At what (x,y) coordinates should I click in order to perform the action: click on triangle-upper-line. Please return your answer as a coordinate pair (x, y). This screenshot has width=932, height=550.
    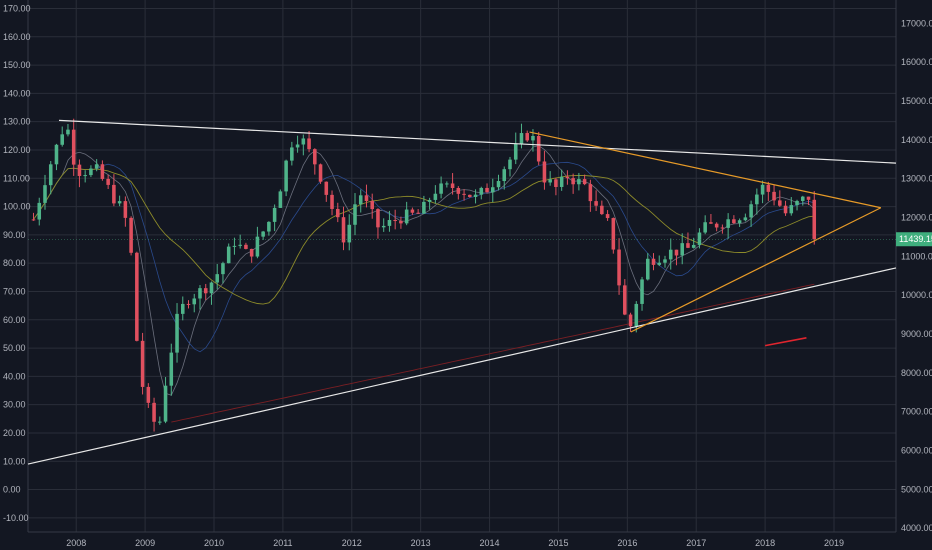
    Looking at the image, I should click on (705, 170).